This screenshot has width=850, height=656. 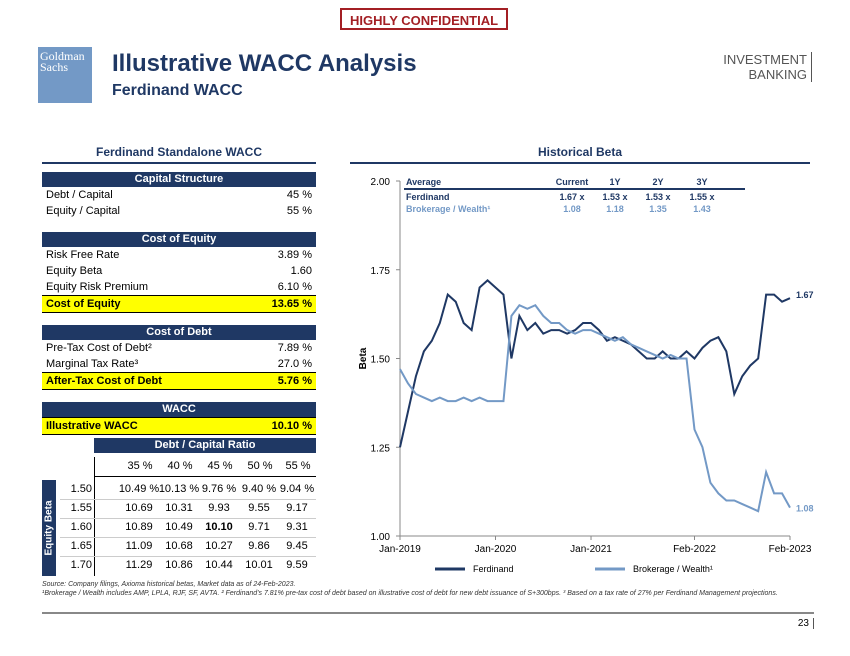 I want to click on avg-value: 1.43, so click(x=702, y=209).